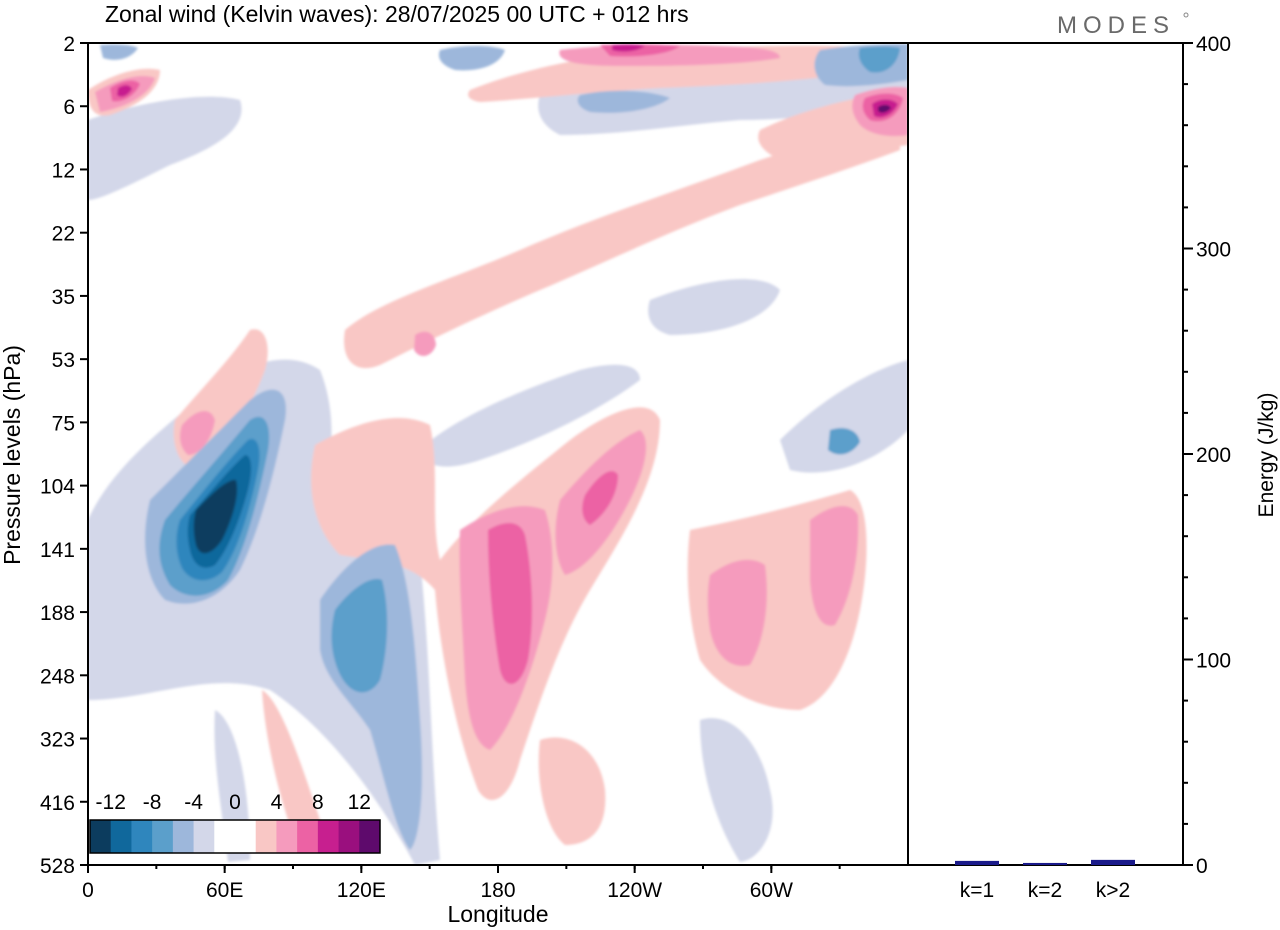  Describe the element at coordinates (737, 612) in the screenshot. I see `pos-core-right` at that location.